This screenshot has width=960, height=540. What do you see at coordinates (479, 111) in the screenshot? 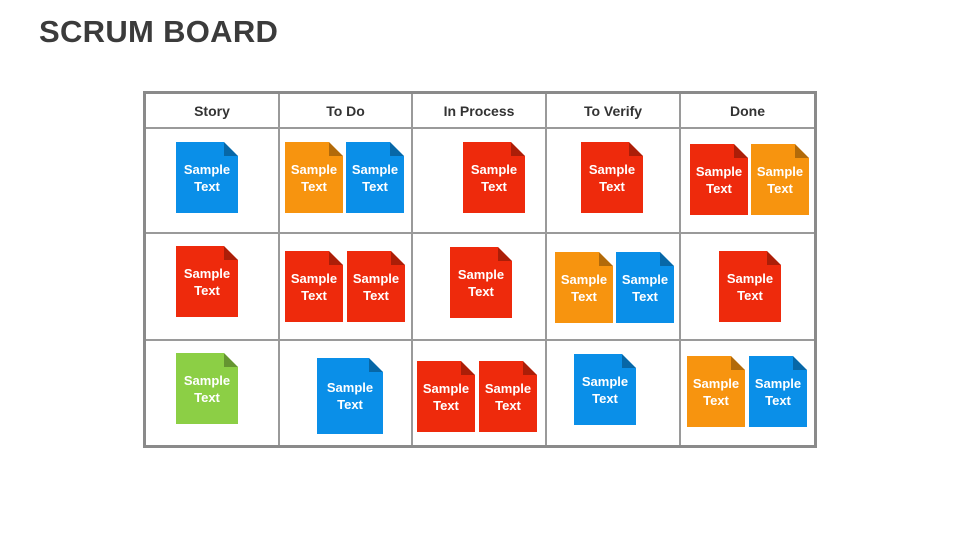
I see `column-header-in-process: In Process` at bounding box center [479, 111].